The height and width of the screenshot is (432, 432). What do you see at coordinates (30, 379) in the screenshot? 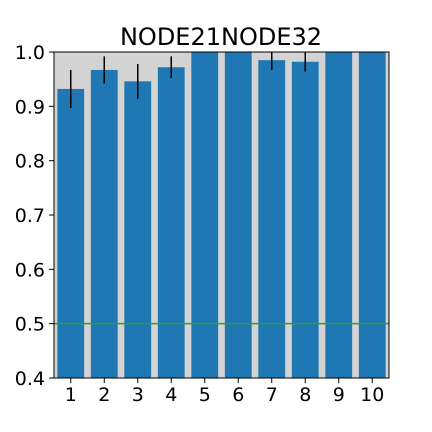
I see `y-tick-label: 0.4` at bounding box center [30, 379].